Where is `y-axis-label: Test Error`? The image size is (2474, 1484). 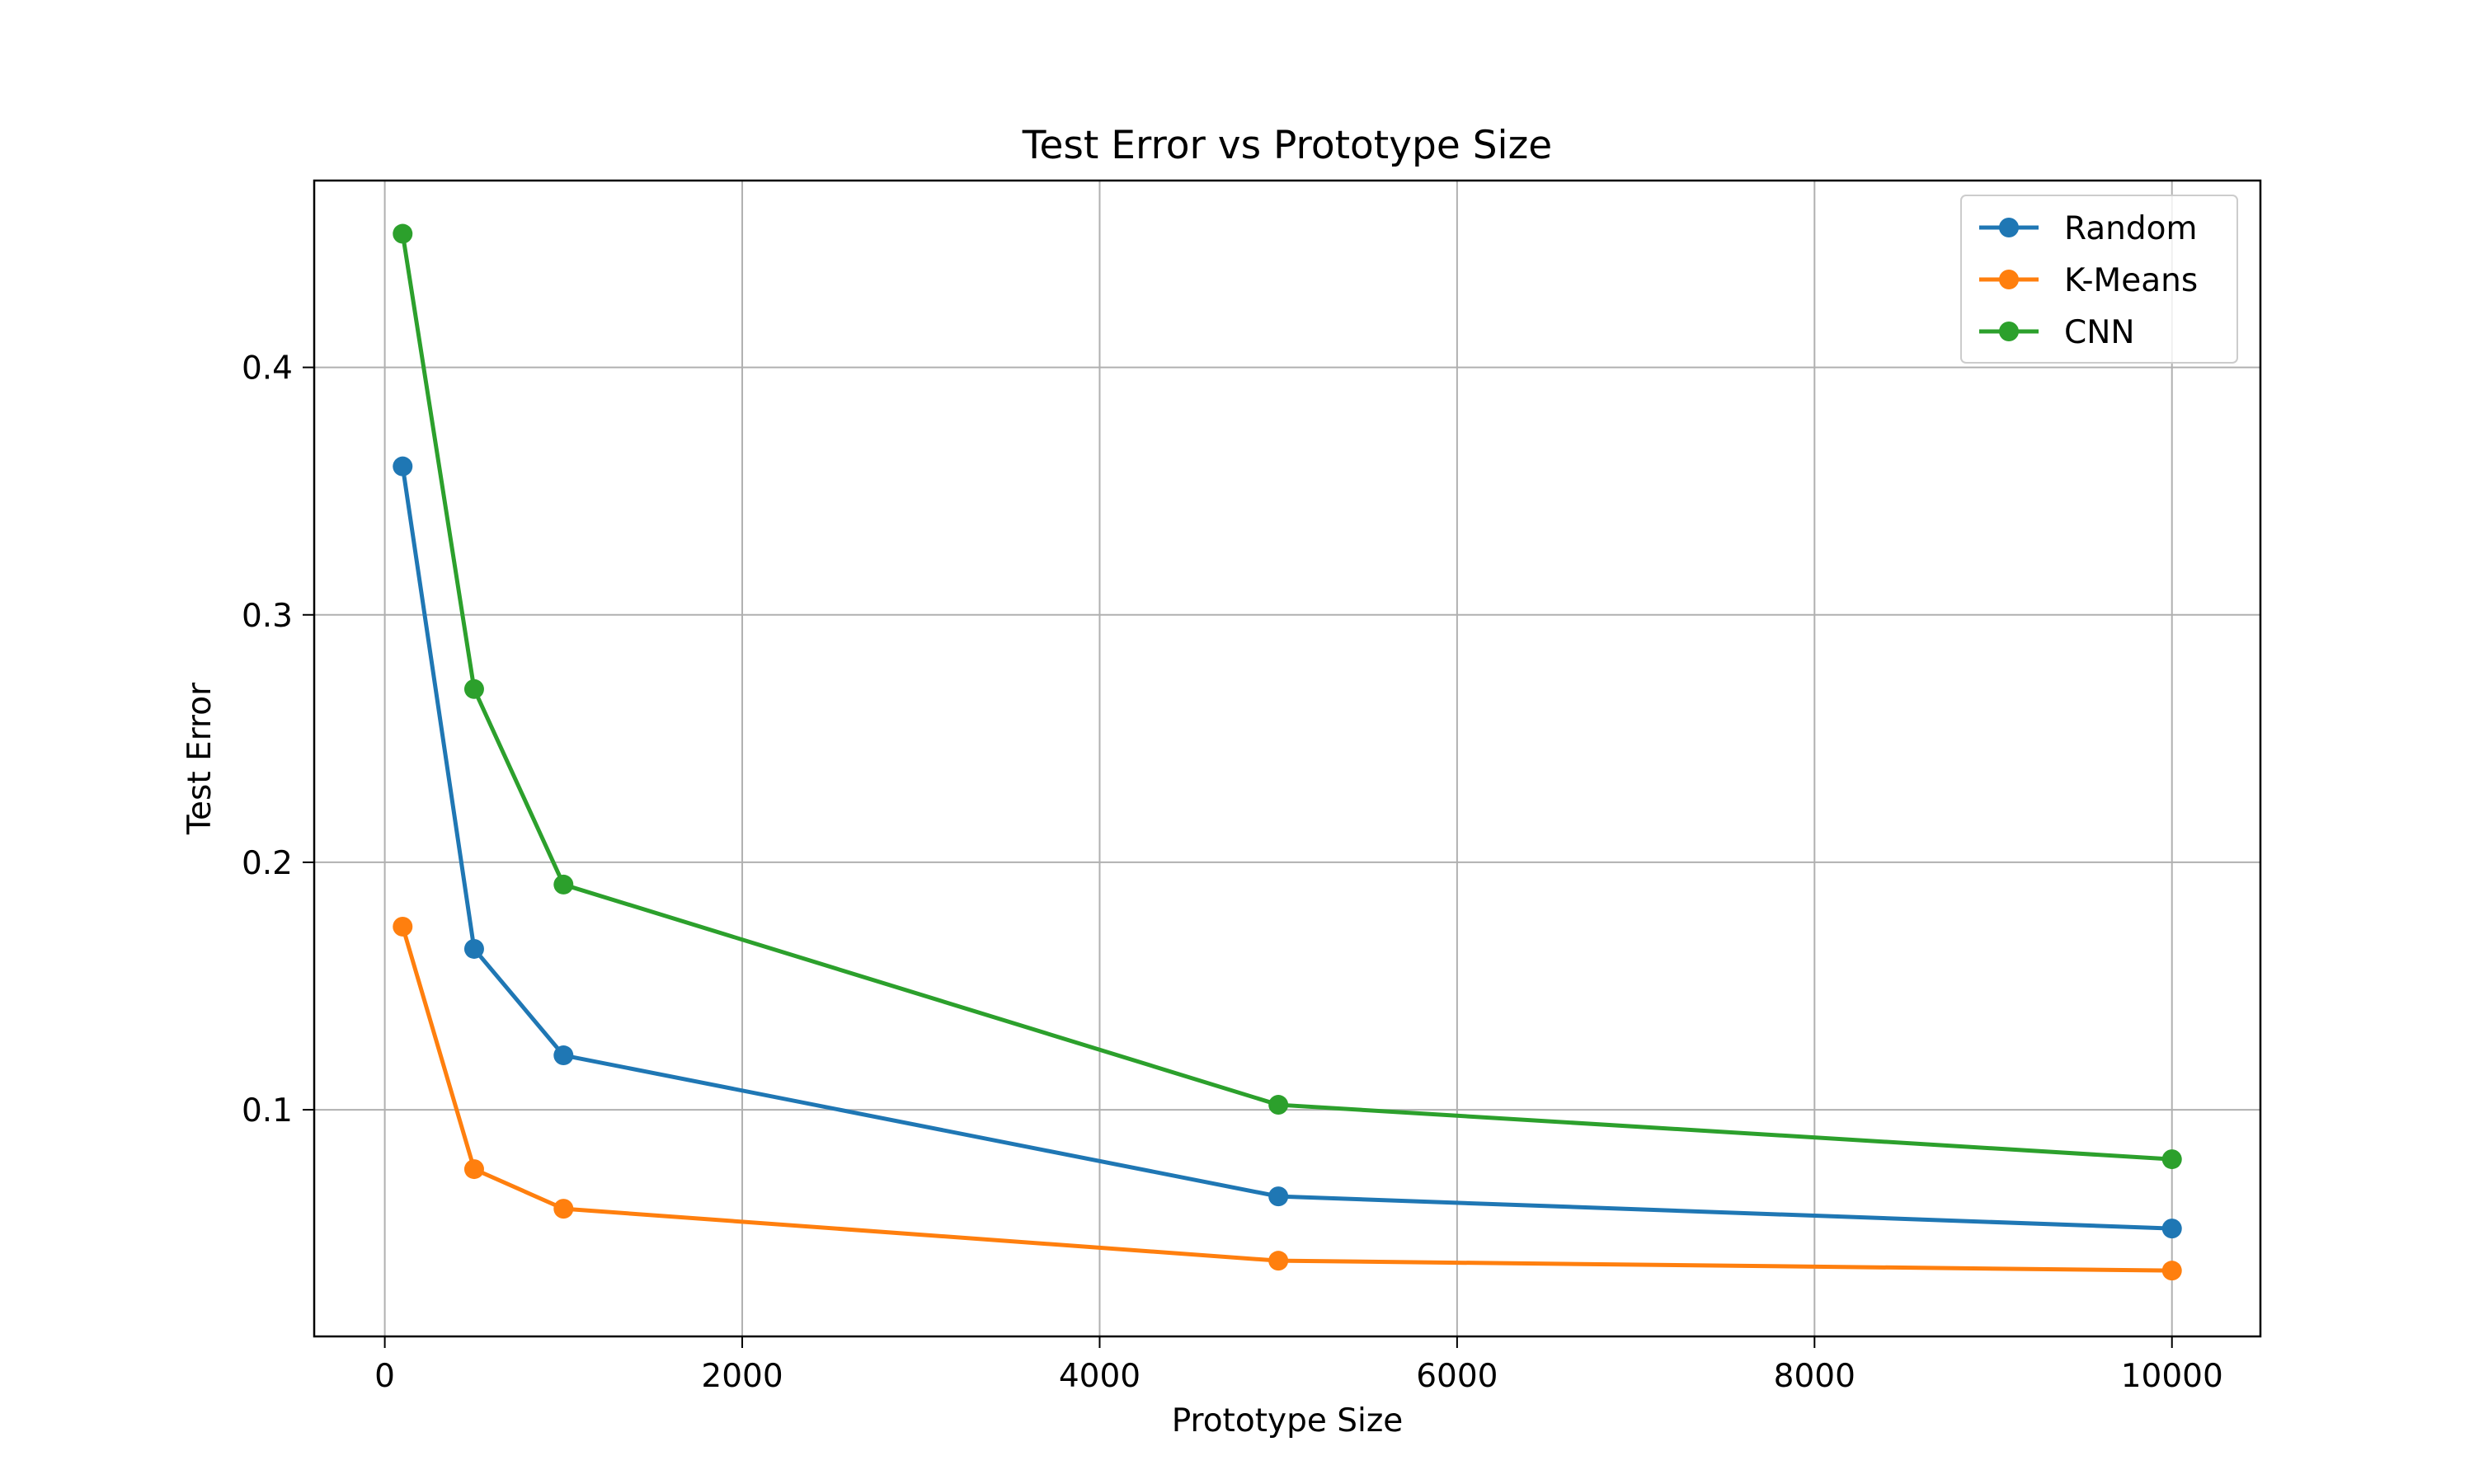
y-axis-label: Test Error is located at coordinates (200, 758).